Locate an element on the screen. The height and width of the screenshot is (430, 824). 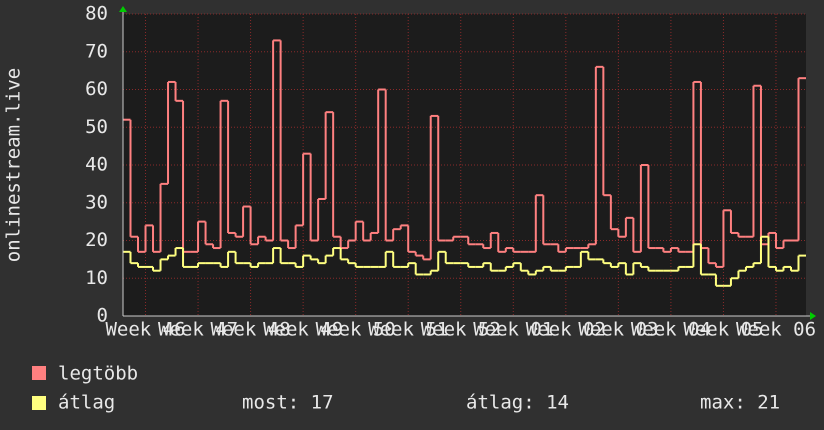
x-tick-label: Week 47 is located at coordinates (198, 330).